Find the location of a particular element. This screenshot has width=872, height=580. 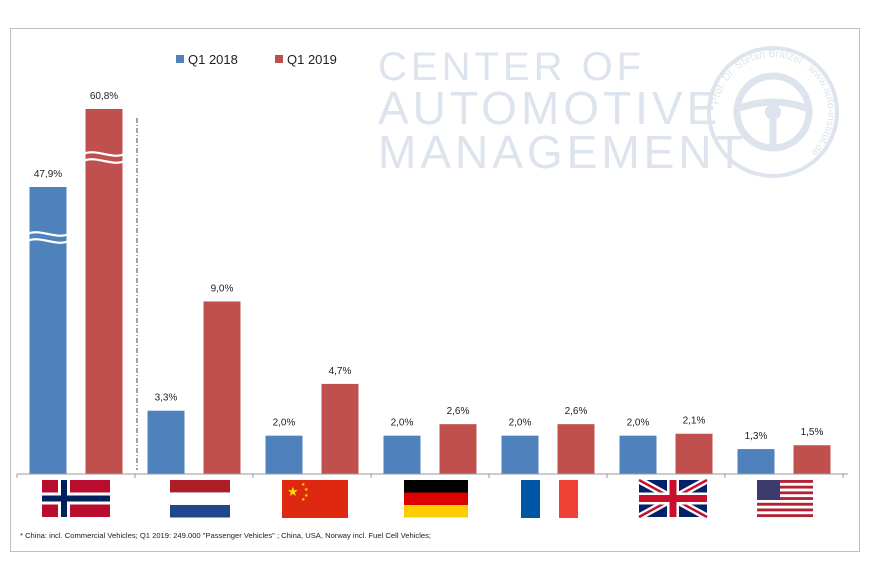

bar-usa-q1-2019 is located at coordinates (812, 459).